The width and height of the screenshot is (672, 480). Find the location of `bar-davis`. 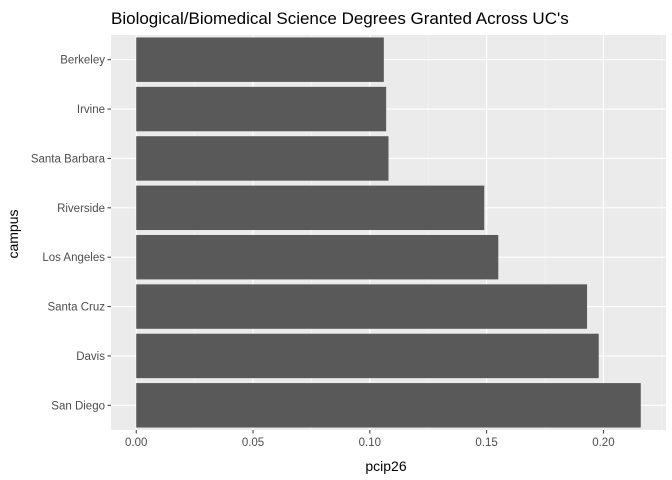

bar-davis is located at coordinates (367, 356).